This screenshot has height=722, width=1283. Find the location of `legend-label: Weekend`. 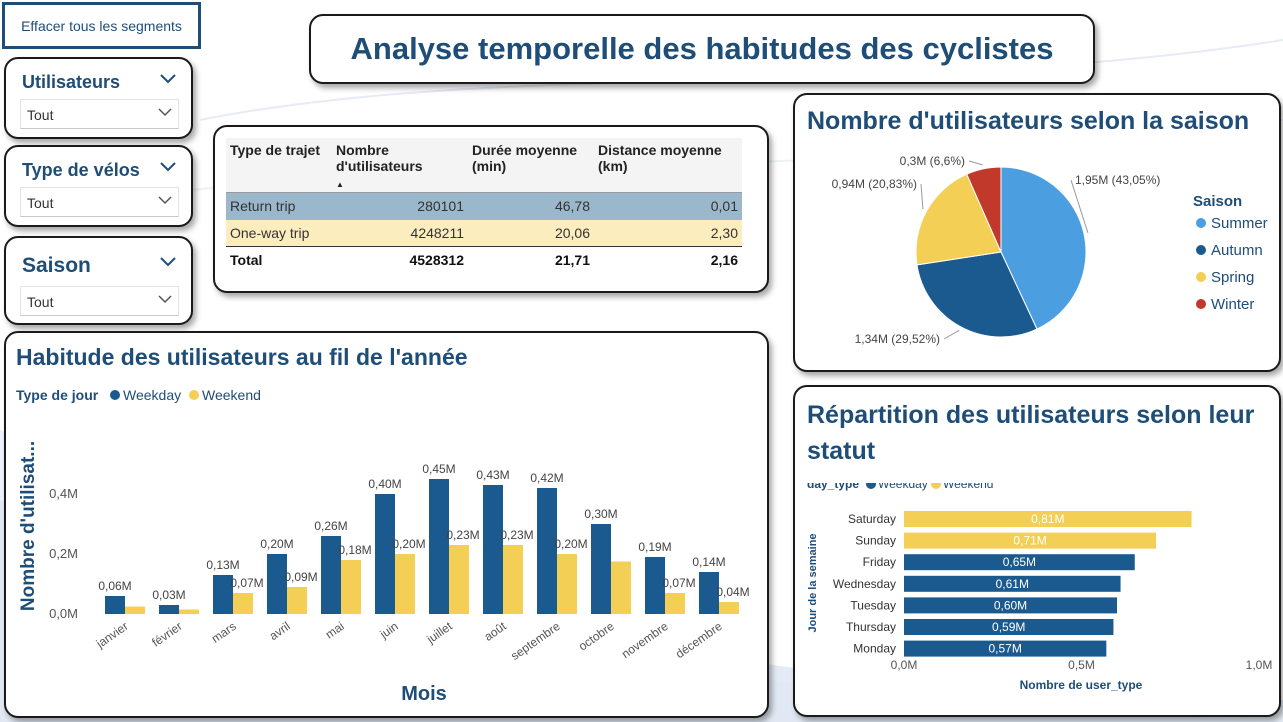

legend-label: Weekend is located at coordinates (231, 395).